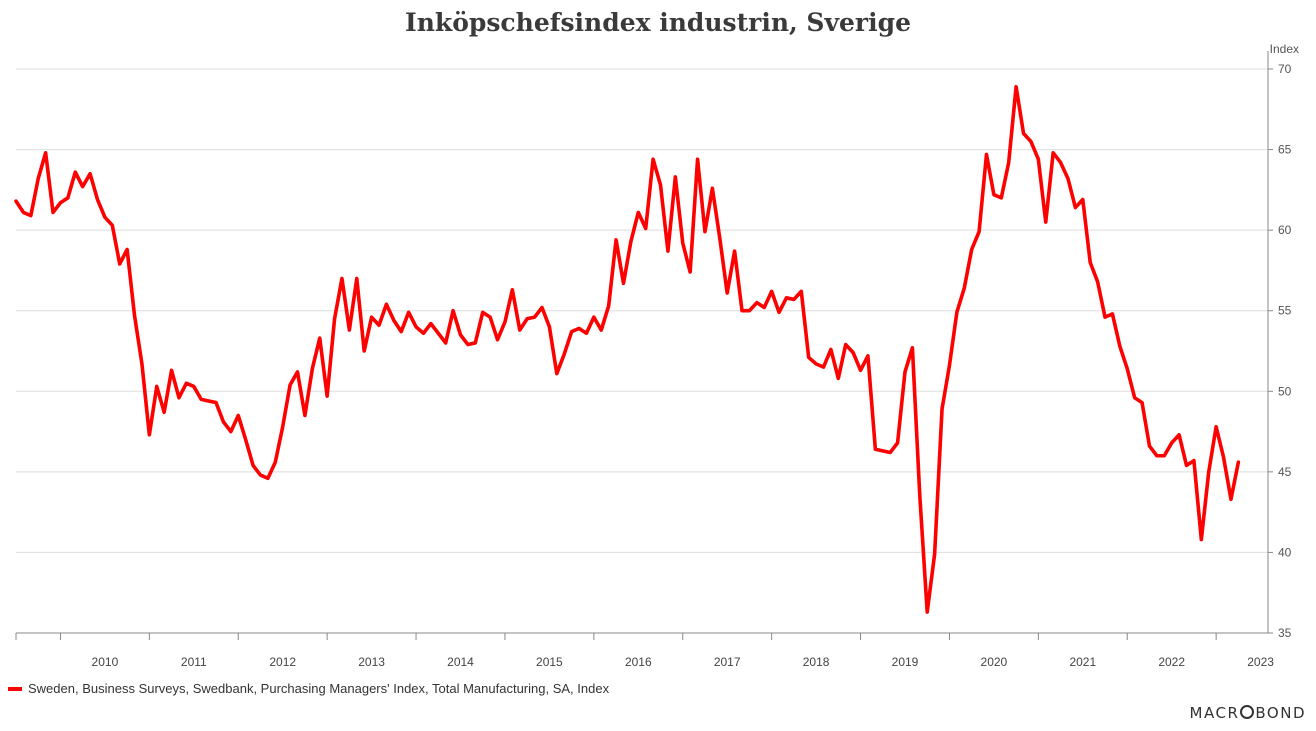 The width and height of the screenshot is (1316, 731). What do you see at coordinates (638, 662) in the screenshot?
I see `x-tick-label: 2016` at bounding box center [638, 662].